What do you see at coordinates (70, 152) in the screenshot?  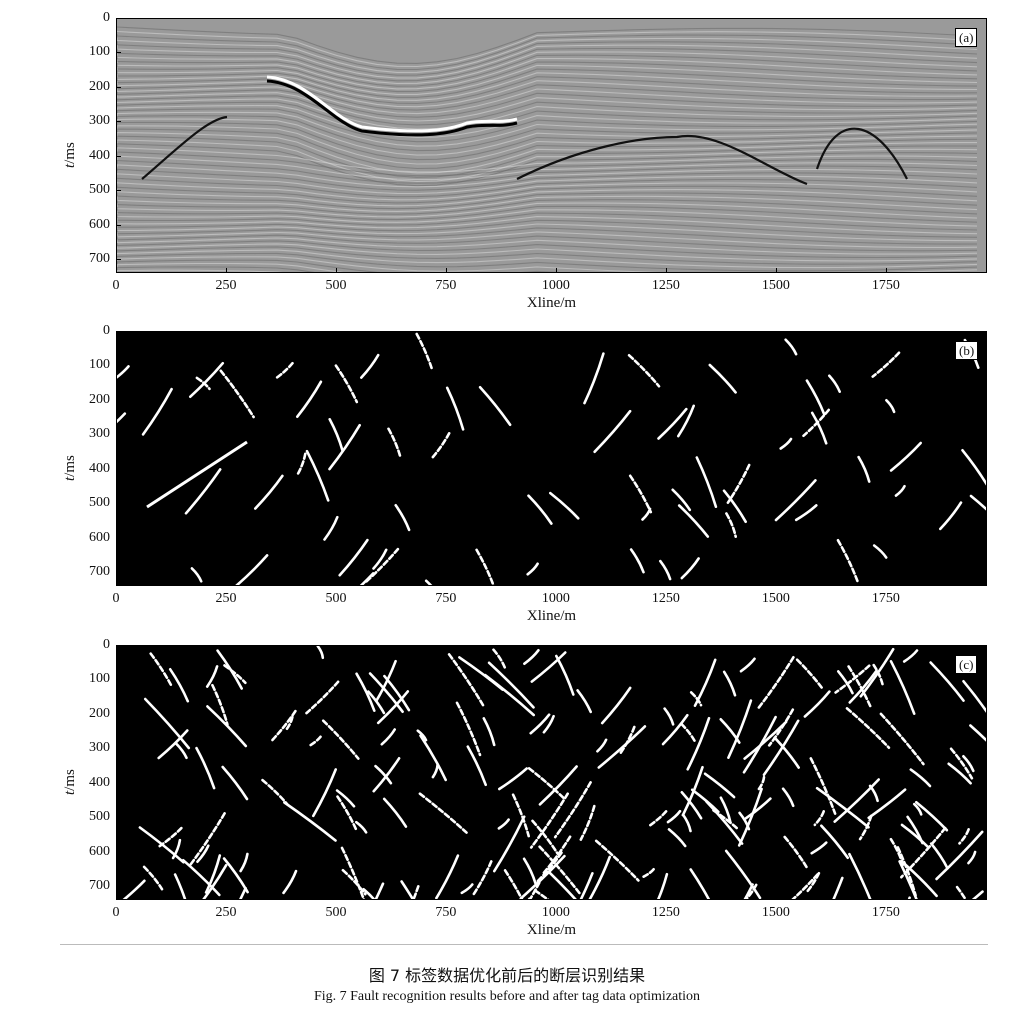 I see `y-axis-unit: /ms` at bounding box center [70, 152].